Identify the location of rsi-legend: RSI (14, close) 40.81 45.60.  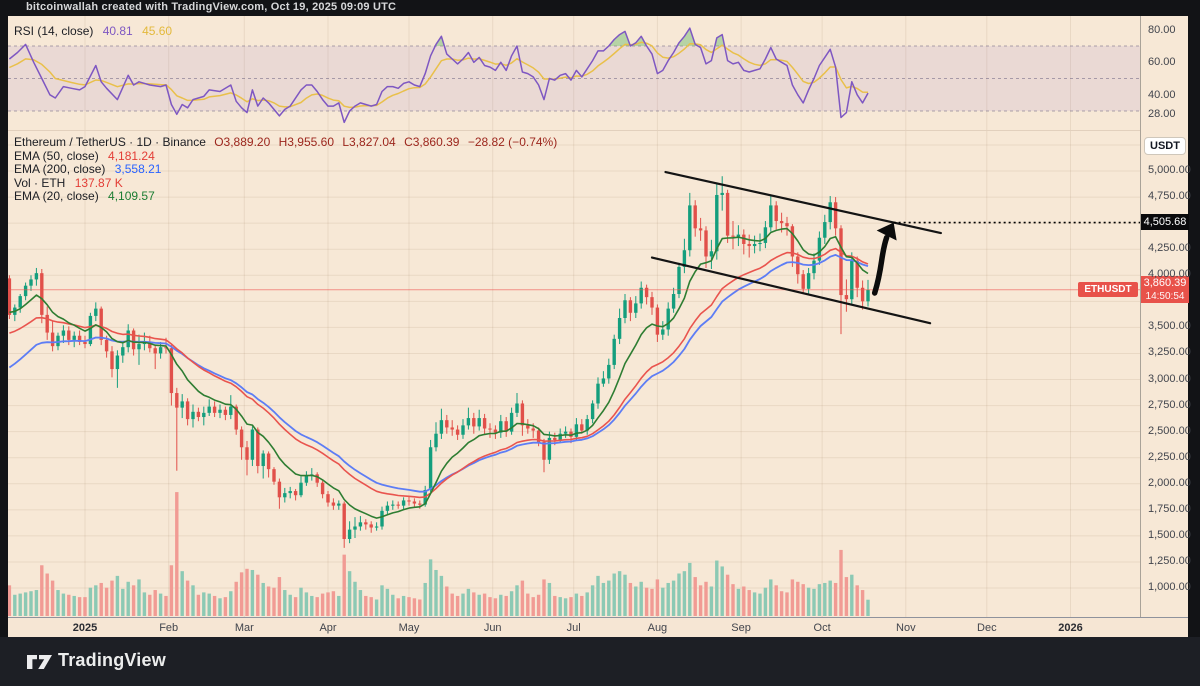
(93, 31).